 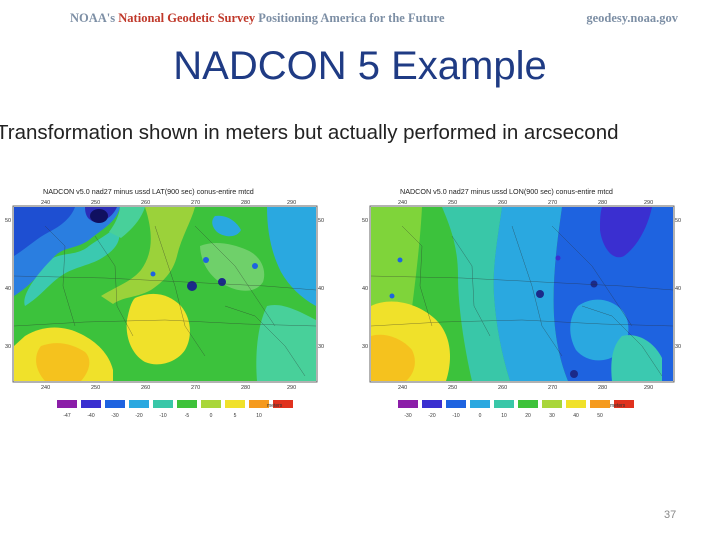 I want to click on lat-map-legend-label: 0, so click(x=211, y=416).